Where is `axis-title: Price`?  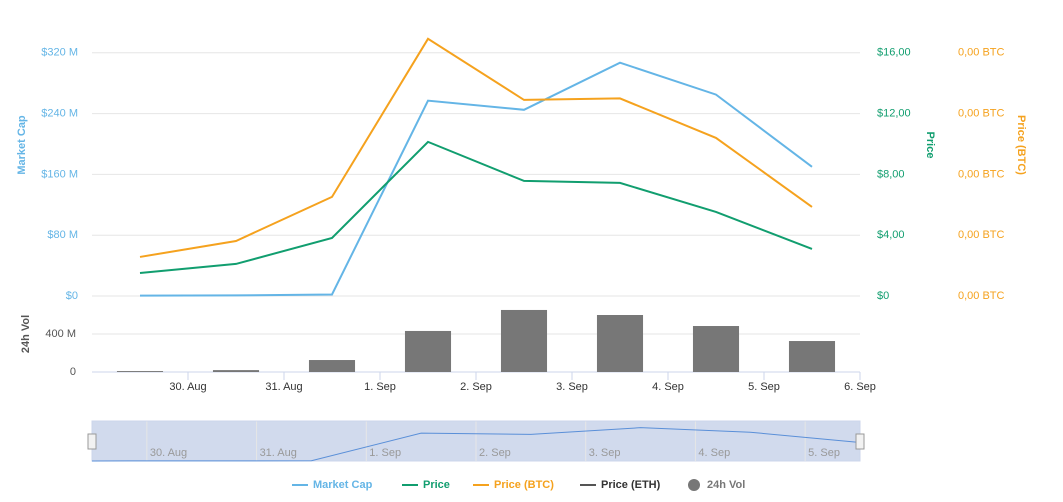
axis-title: Price is located at coordinates (930, 145).